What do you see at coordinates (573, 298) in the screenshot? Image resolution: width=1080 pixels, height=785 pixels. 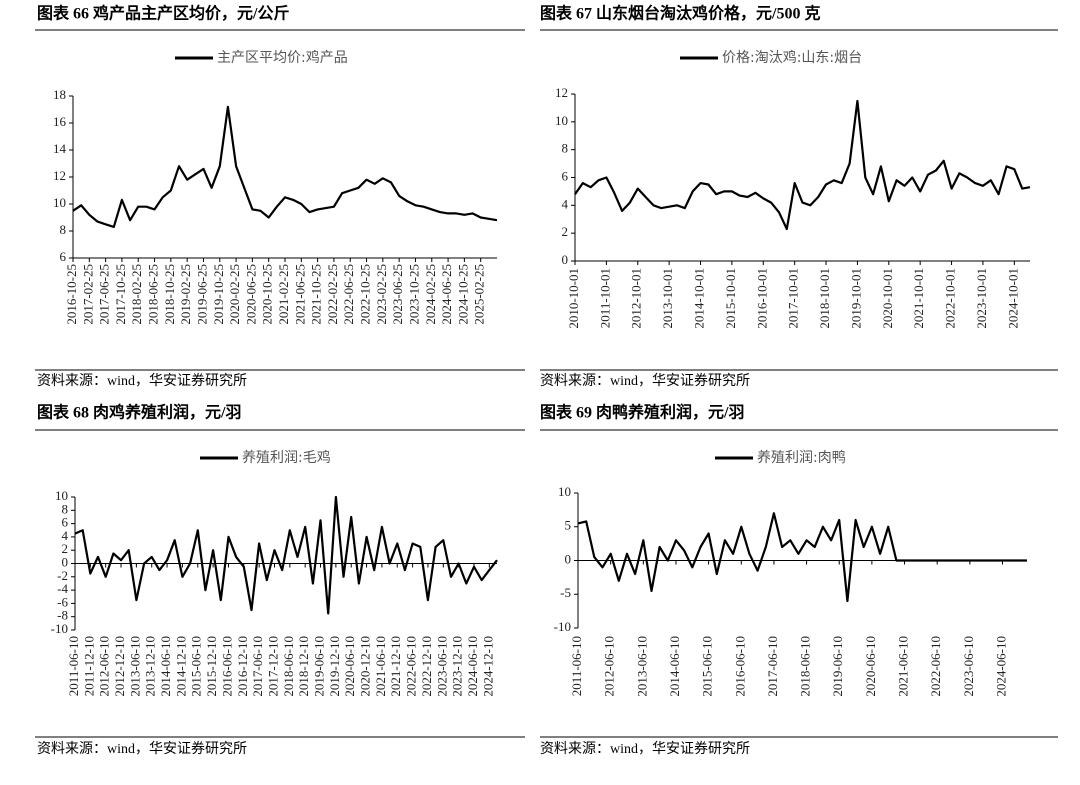 I see `x-tick-label: 2010-10-01` at bounding box center [573, 298].